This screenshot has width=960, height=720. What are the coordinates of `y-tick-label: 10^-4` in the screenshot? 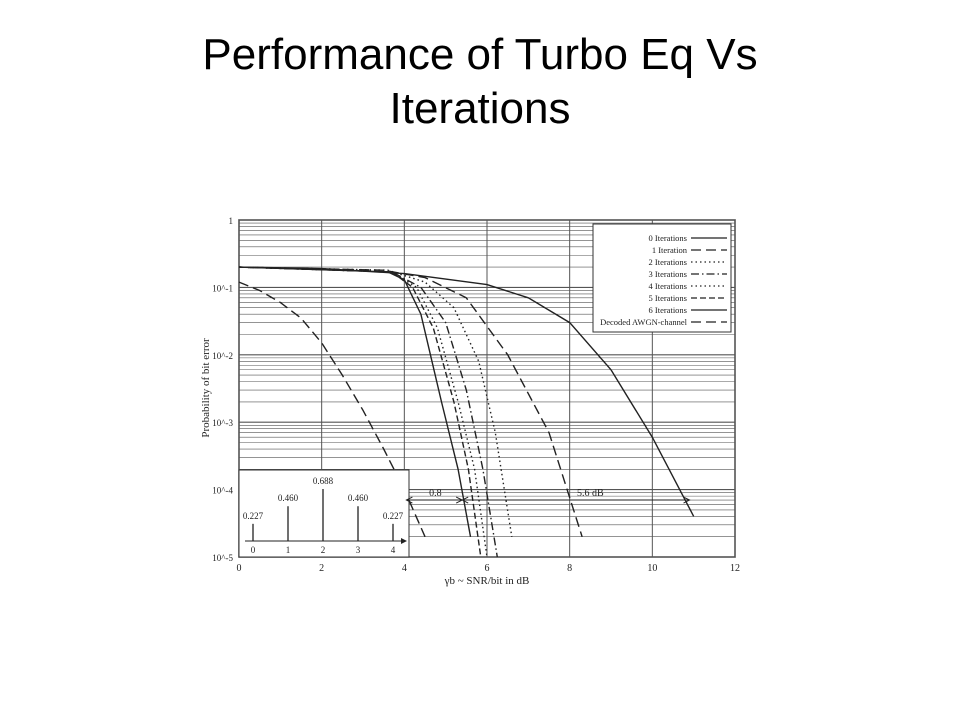 It's located at (222, 491).